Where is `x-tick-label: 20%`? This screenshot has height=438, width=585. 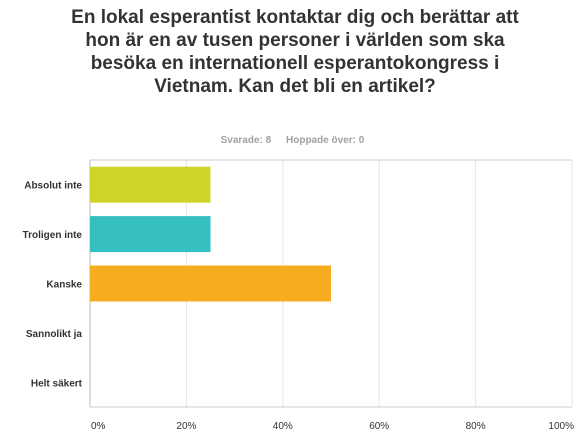 x-tick-label: 20% is located at coordinates (186, 426).